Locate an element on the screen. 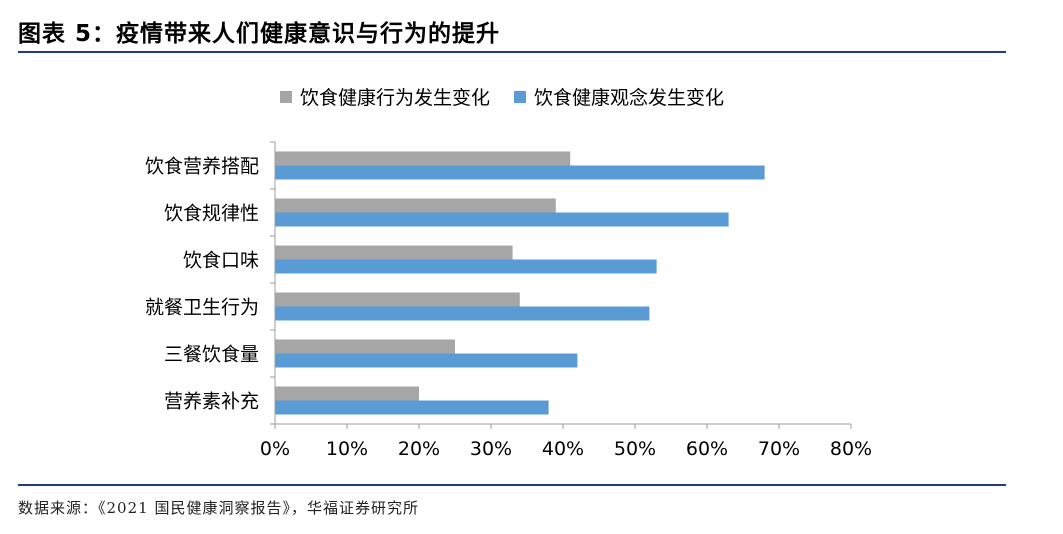  x-tick-label-1: 10% is located at coordinates (347, 449).